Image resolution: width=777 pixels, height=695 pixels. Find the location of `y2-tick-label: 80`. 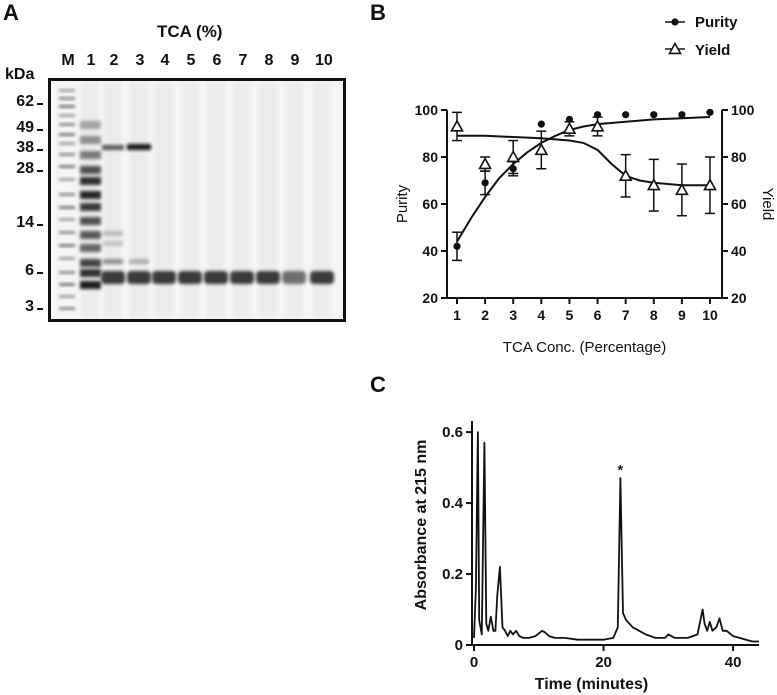

y2-tick-label: 80 is located at coordinates (739, 157).